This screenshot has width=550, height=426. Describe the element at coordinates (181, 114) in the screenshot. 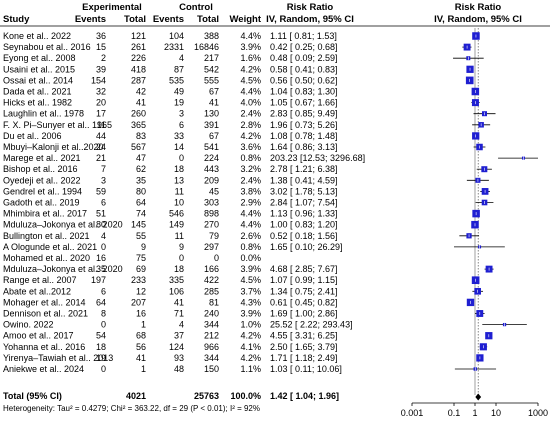

I see `ctrl-events: 3` at that location.